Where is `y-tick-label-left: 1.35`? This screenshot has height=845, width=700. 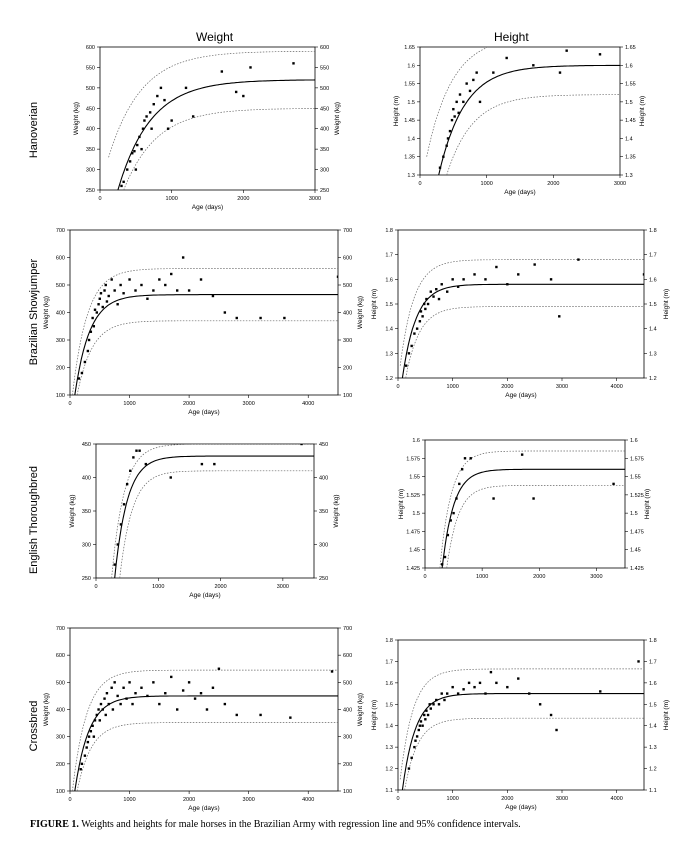
y-tick-label-left: 1.35 is located at coordinates (409, 158).